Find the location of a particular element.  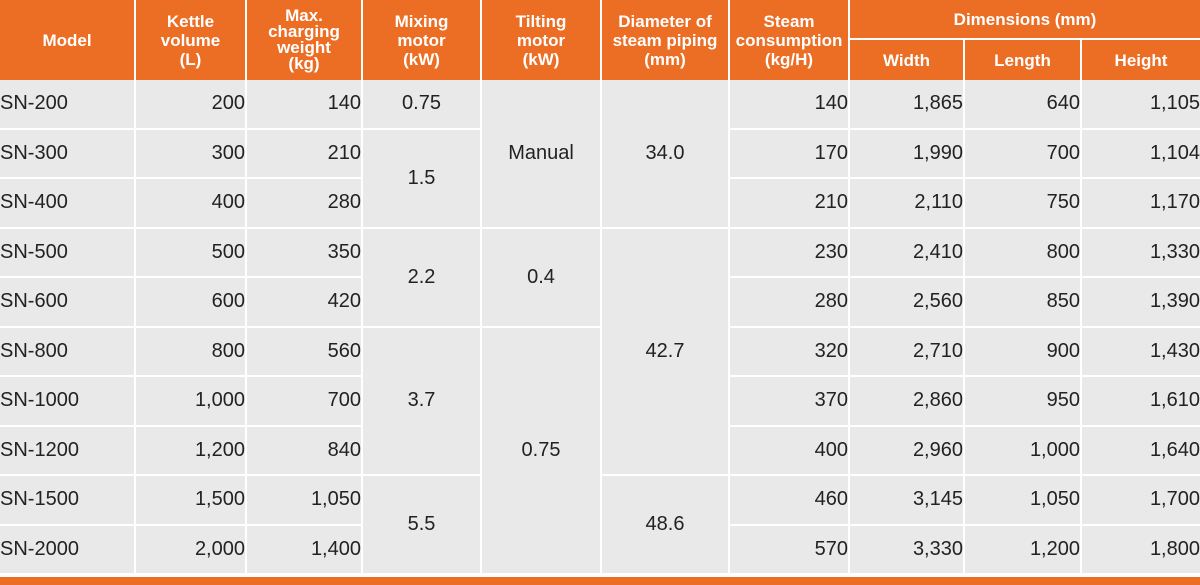

cell-height: 1,330 is located at coordinates (1141, 253).